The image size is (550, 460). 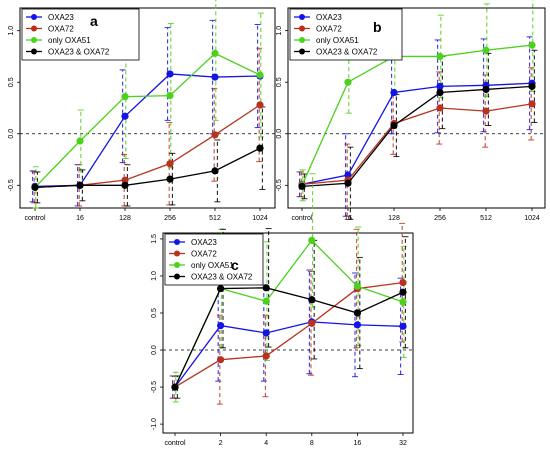 What do you see at coordinates (94, 21) in the screenshot?
I see `panel-label: a` at bounding box center [94, 21].